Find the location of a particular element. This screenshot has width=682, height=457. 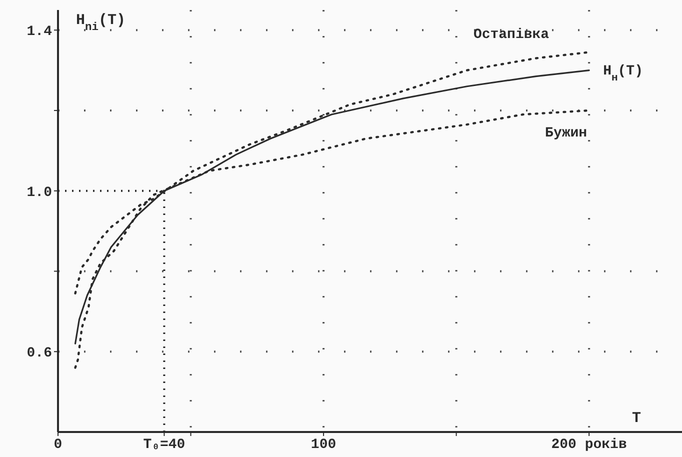

x-tick-label: 0 is located at coordinates (58, 444).